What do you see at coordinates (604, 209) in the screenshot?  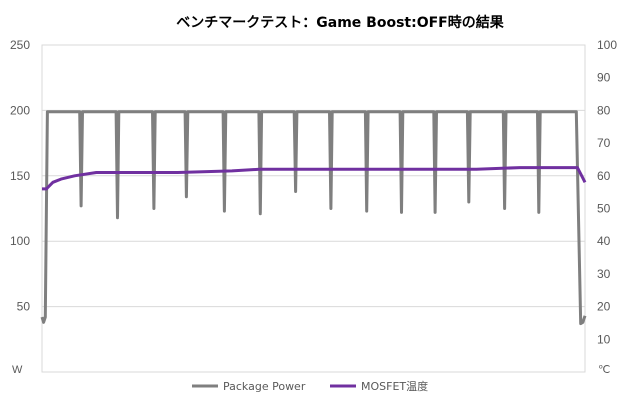 I see `right-tick-label: 50` at bounding box center [604, 209].